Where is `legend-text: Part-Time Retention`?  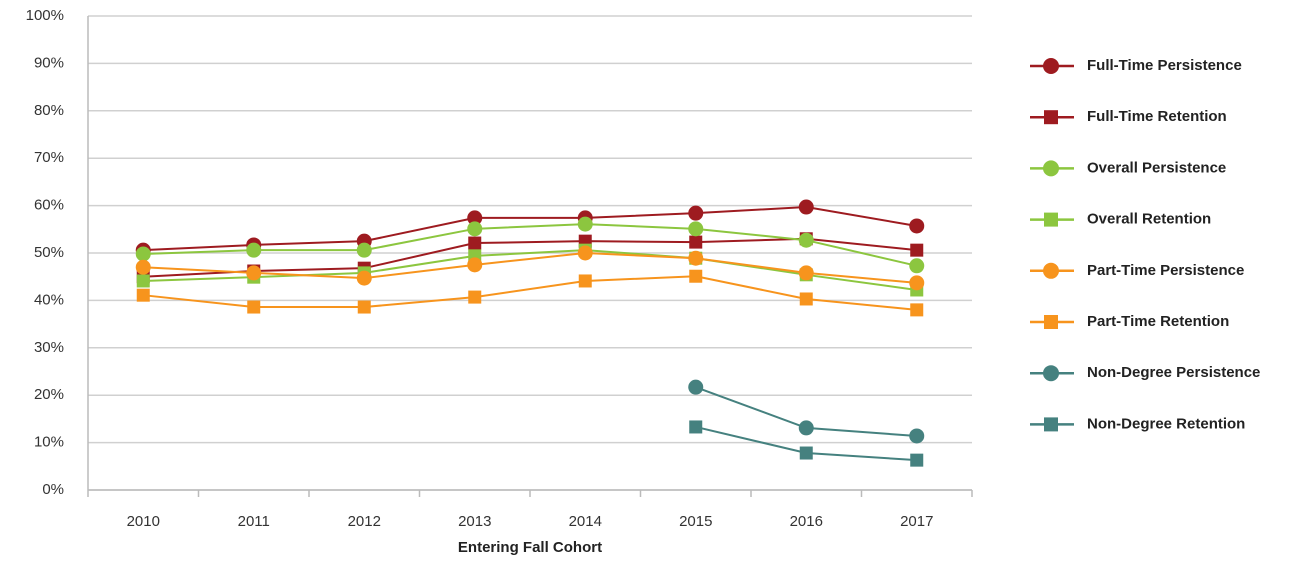
legend-text: Part-Time Retention is located at coordinates (1158, 321).